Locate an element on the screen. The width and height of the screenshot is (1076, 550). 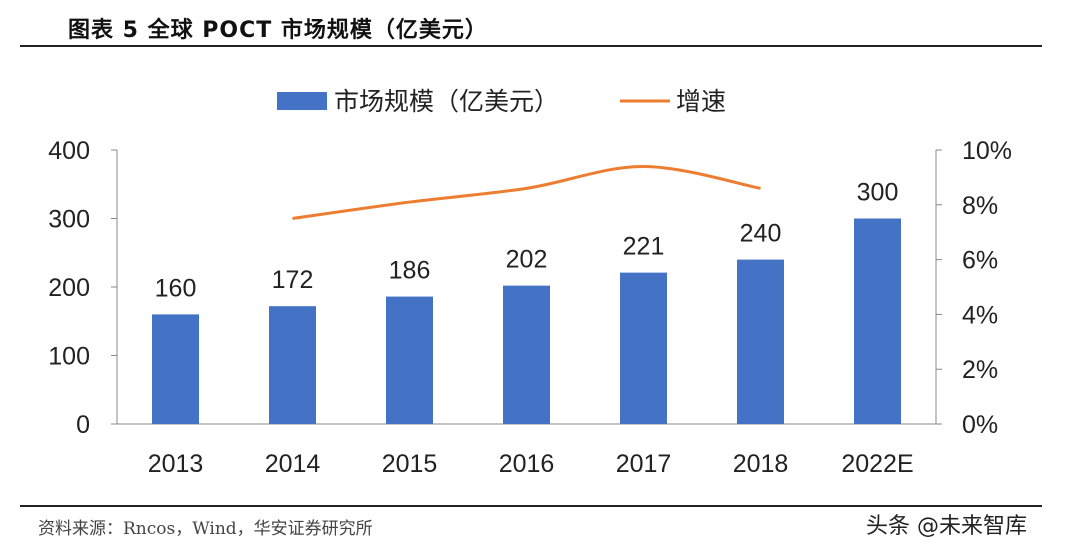
growth-line is located at coordinates (526, 192).